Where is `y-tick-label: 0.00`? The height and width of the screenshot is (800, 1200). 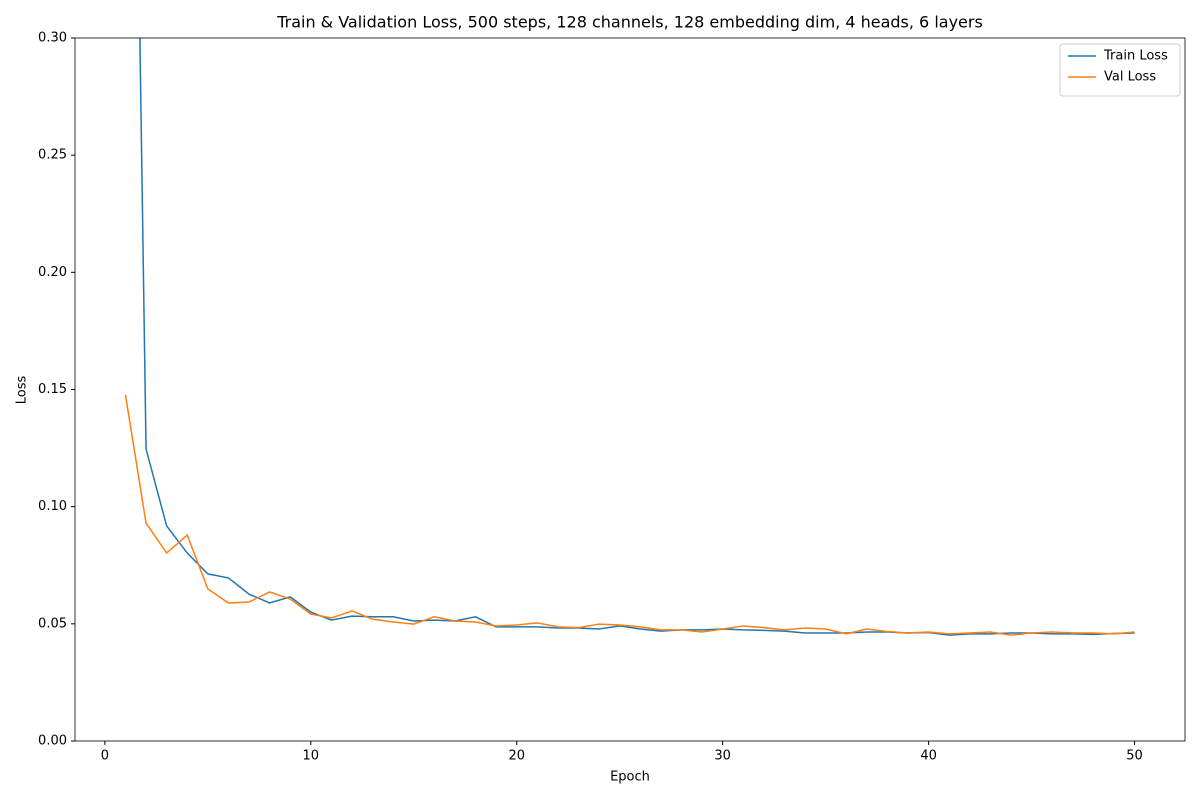 y-tick-label: 0.00 is located at coordinates (52, 741).